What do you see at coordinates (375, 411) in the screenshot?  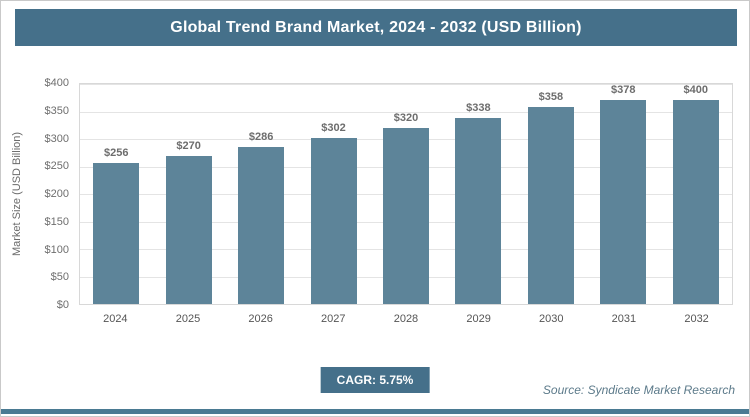 I see `bottom-accent-line` at bounding box center [375, 411].